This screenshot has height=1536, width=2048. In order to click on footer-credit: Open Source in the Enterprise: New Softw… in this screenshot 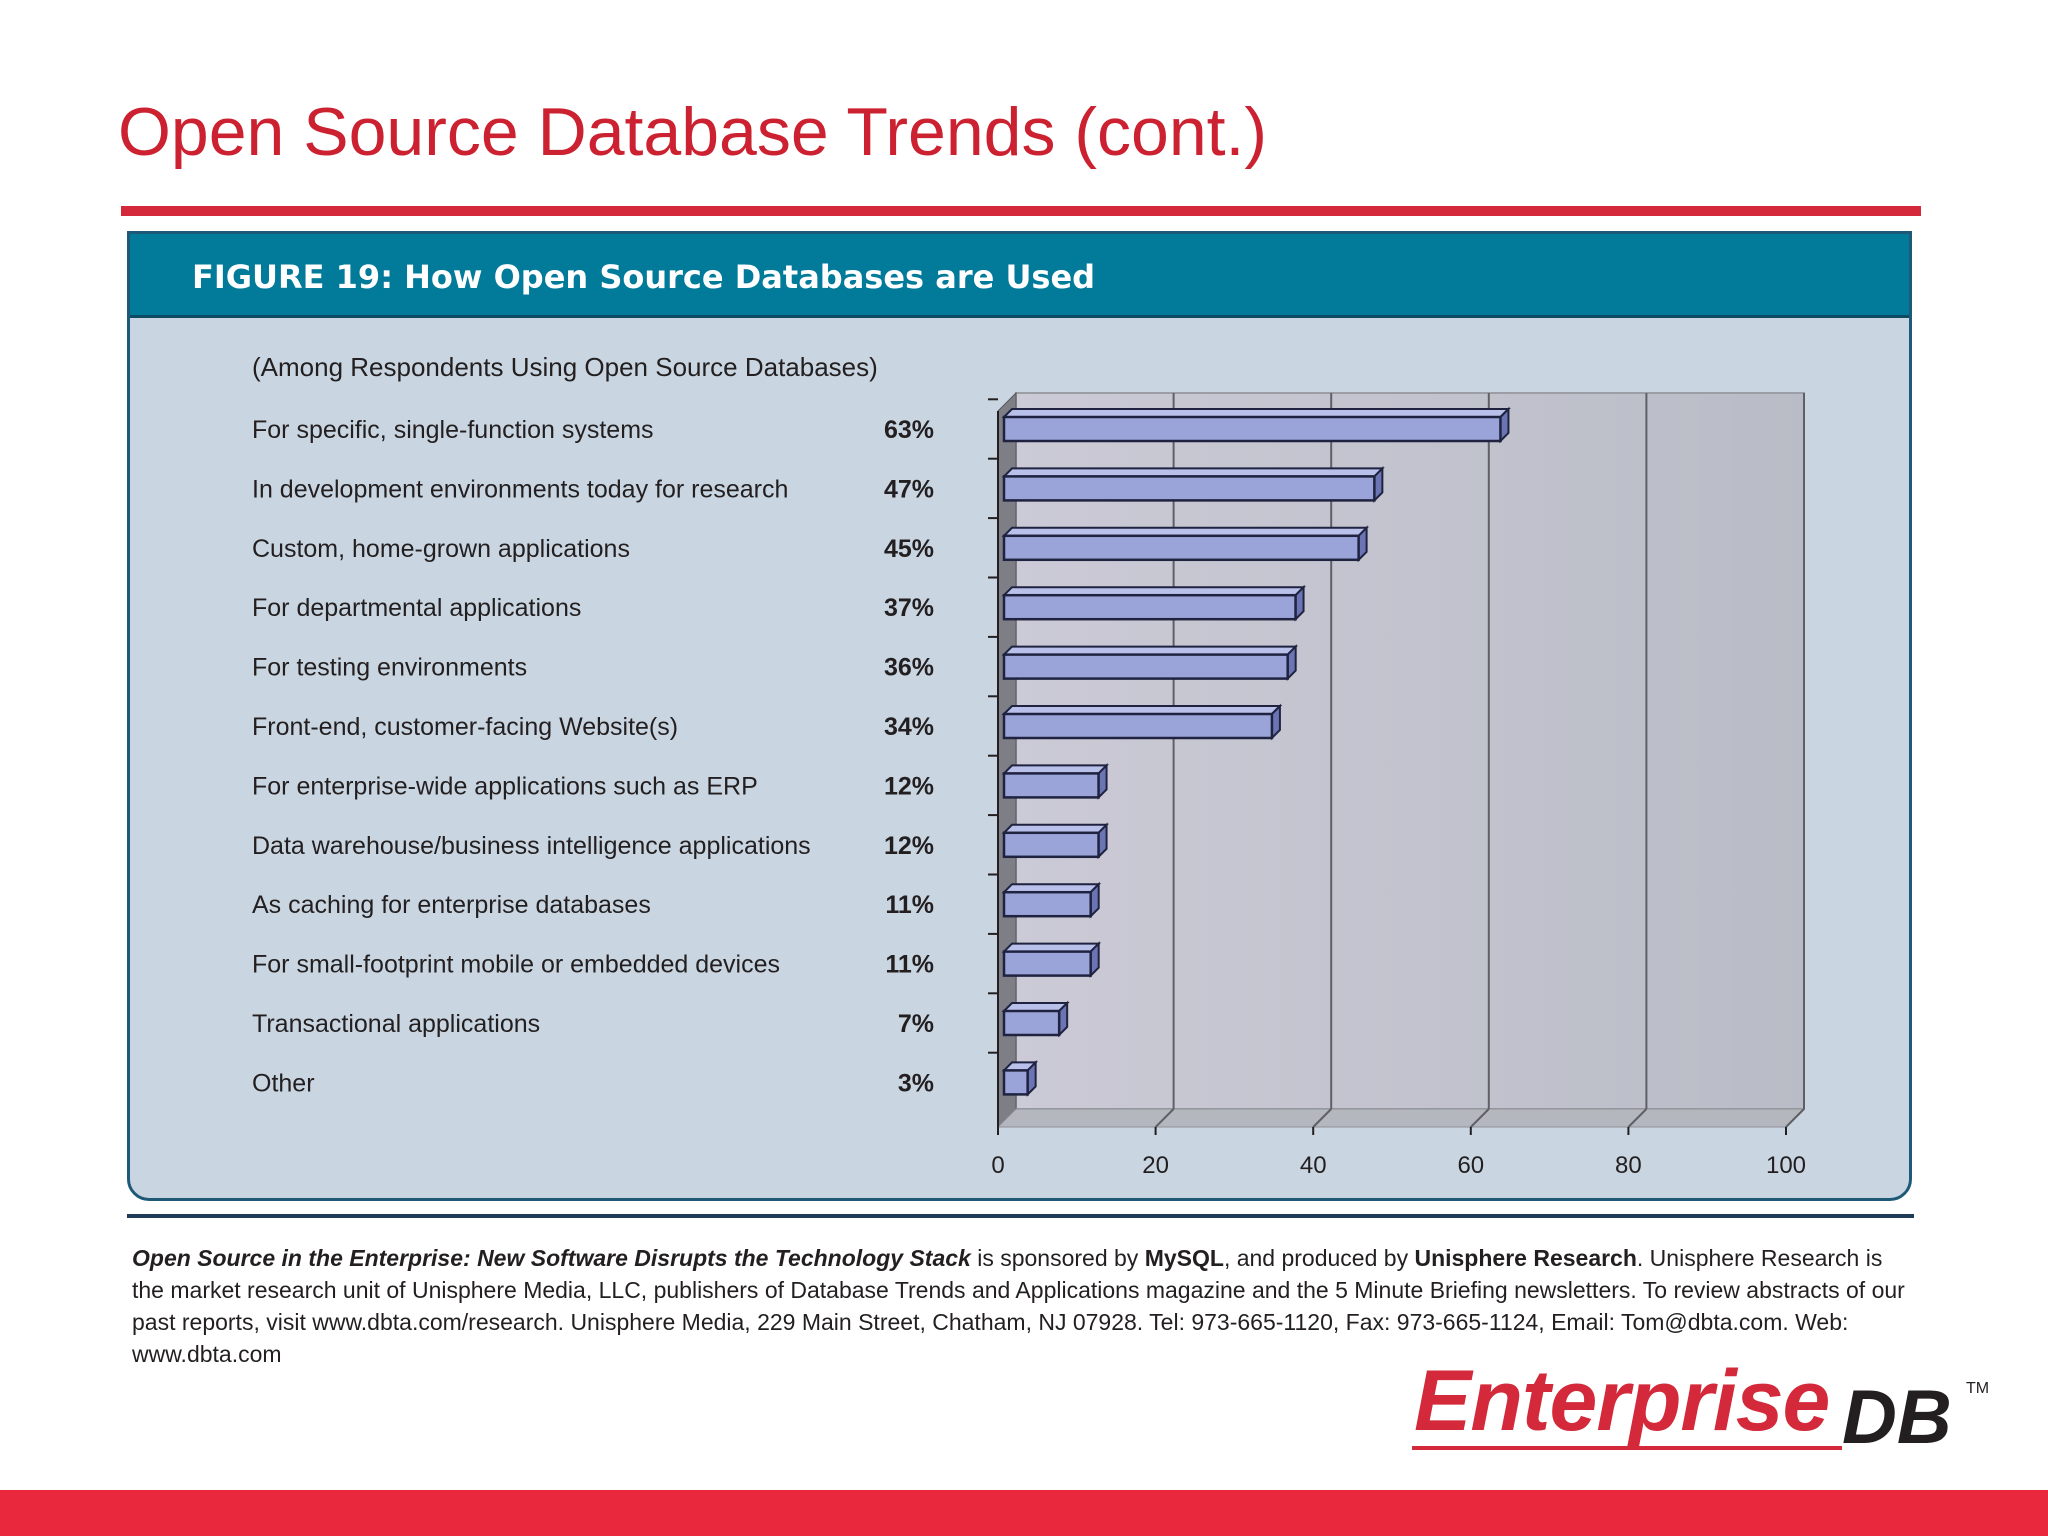, I will do `click(1022, 1306)`.